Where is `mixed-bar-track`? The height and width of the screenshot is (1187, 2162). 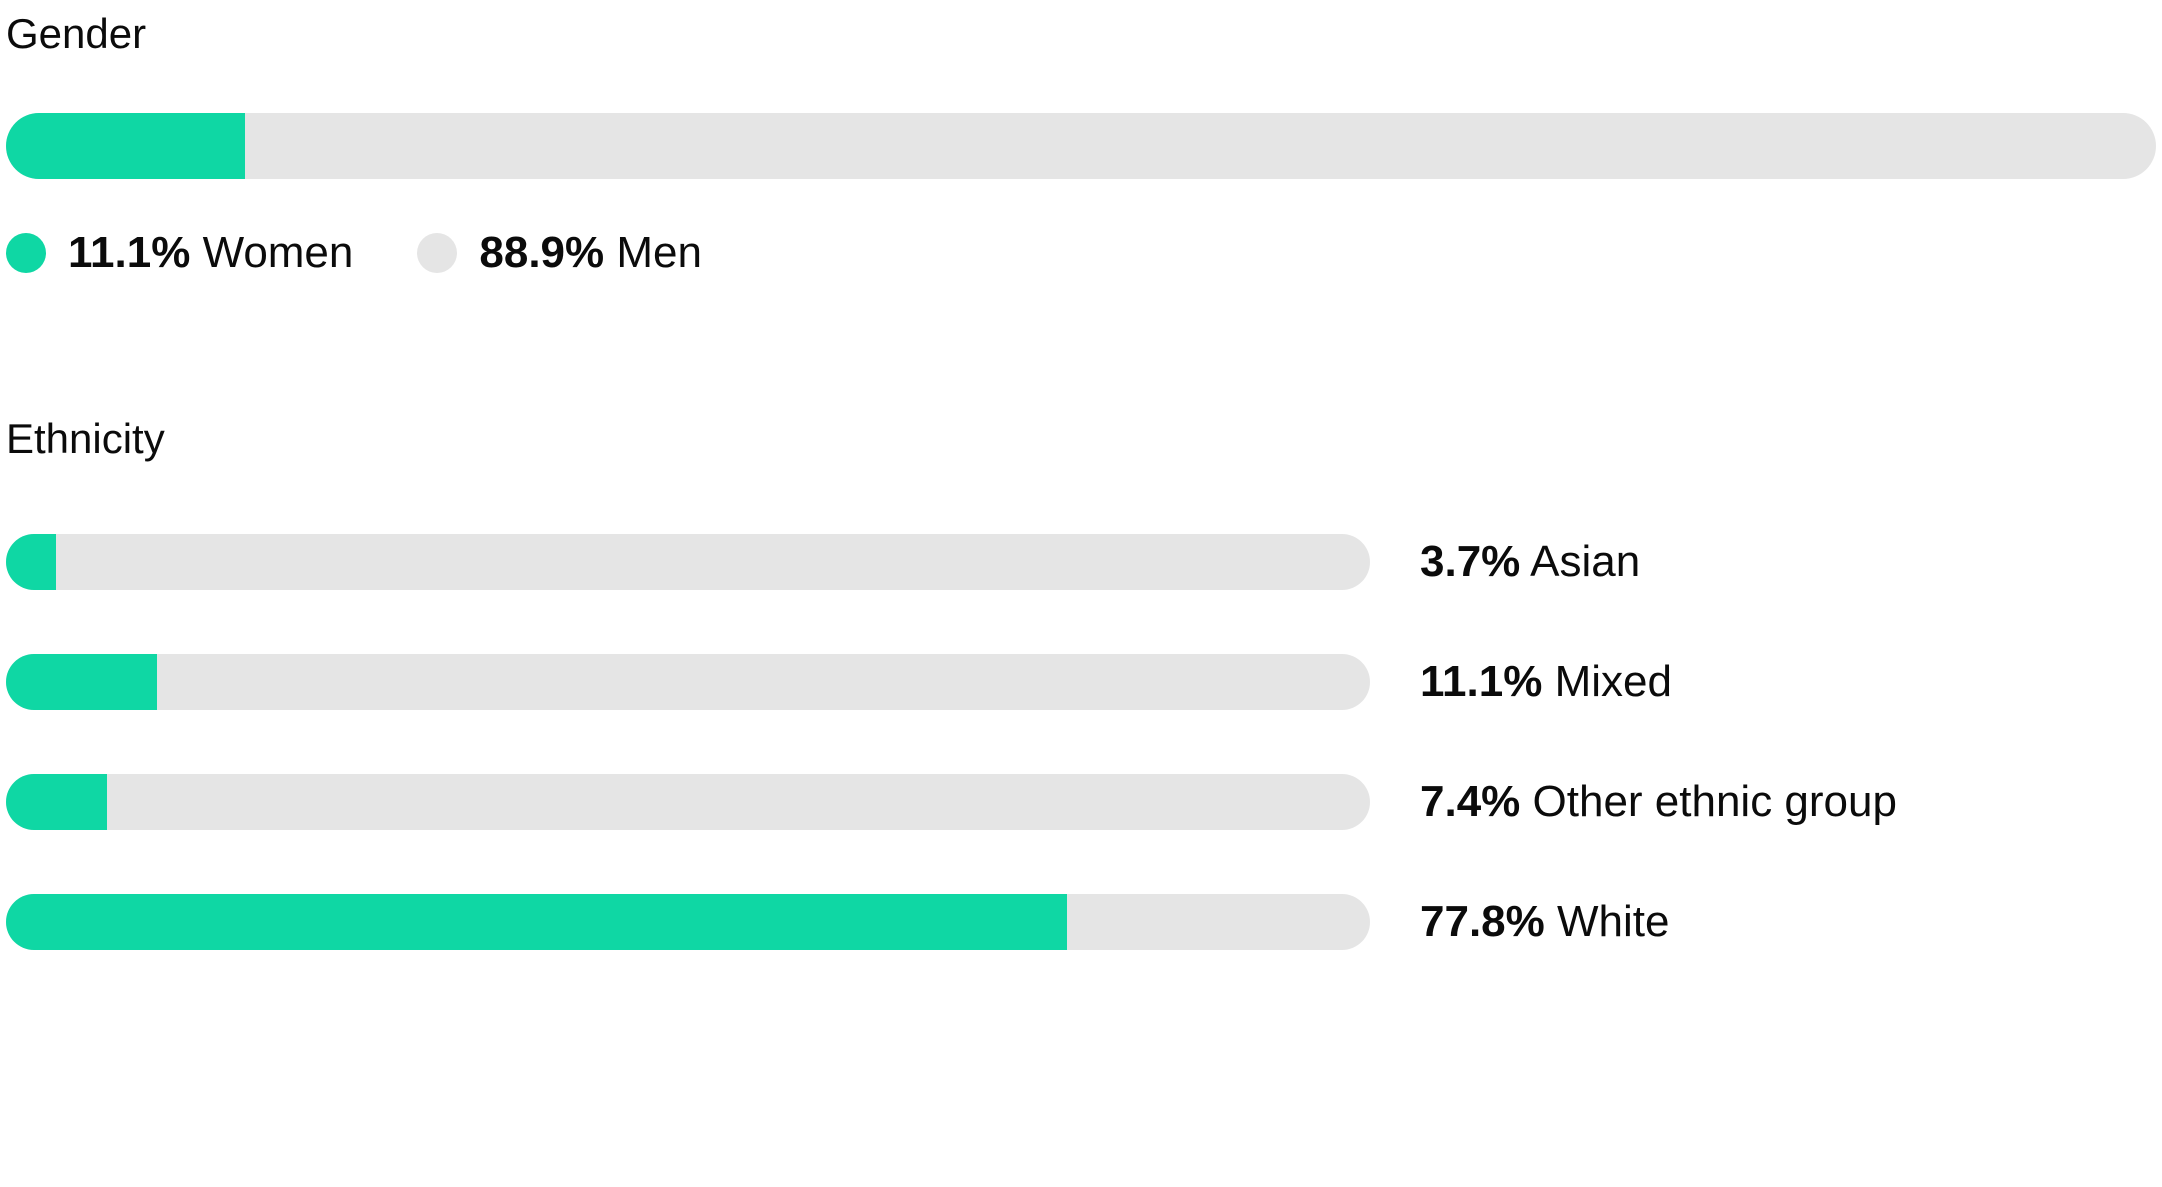
mixed-bar-track is located at coordinates (688, 681).